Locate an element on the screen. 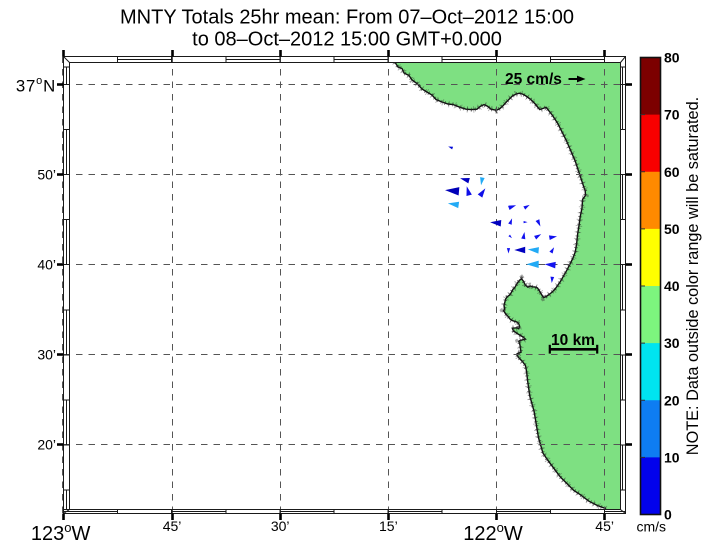 The width and height of the screenshot is (703, 548). svg-text: cm/s is located at coordinates (652, 527).